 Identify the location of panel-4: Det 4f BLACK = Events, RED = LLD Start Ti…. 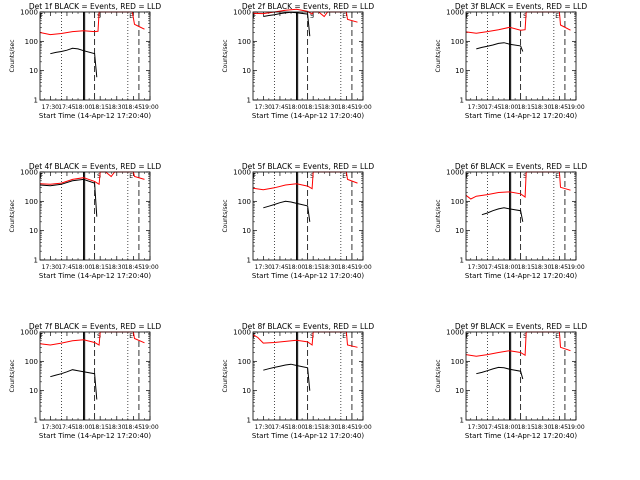
(85, 221).